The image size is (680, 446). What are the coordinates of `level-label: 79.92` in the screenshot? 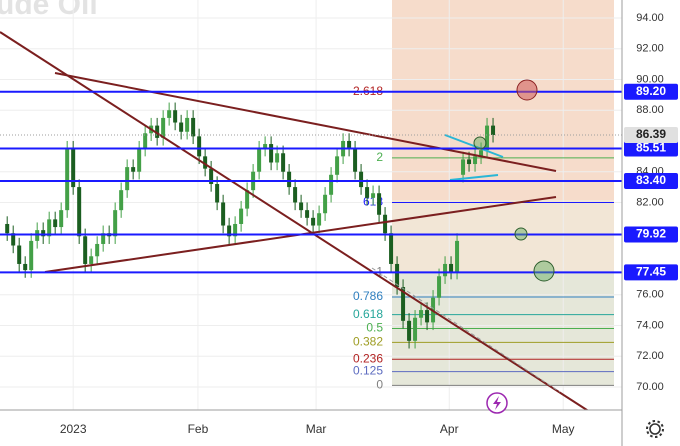 It's located at (651, 234).